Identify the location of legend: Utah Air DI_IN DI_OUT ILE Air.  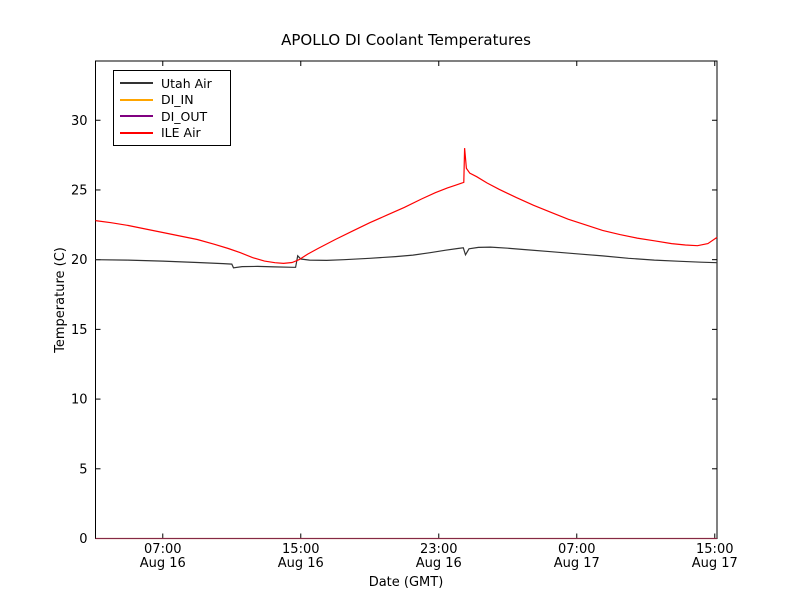
(172, 108).